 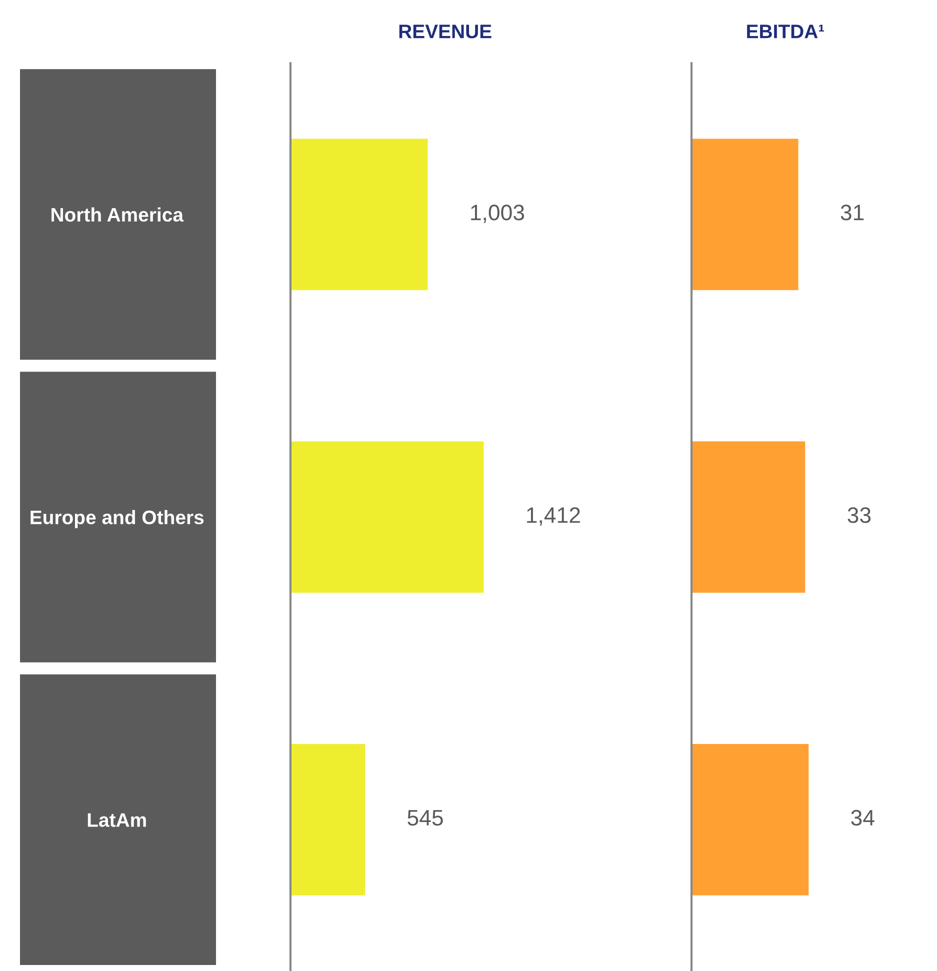 What do you see at coordinates (862, 818) in the screenshot?
I see `data-label: 34` at bounding box center [862, 818].